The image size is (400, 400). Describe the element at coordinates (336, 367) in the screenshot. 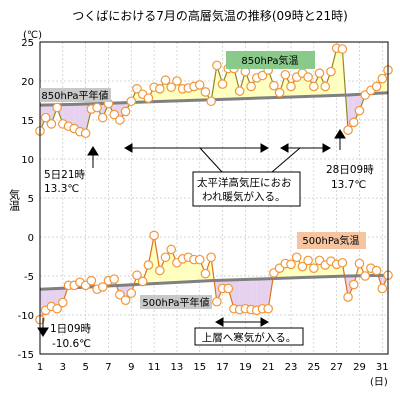

I see `x-tick-label: 27` at that location.